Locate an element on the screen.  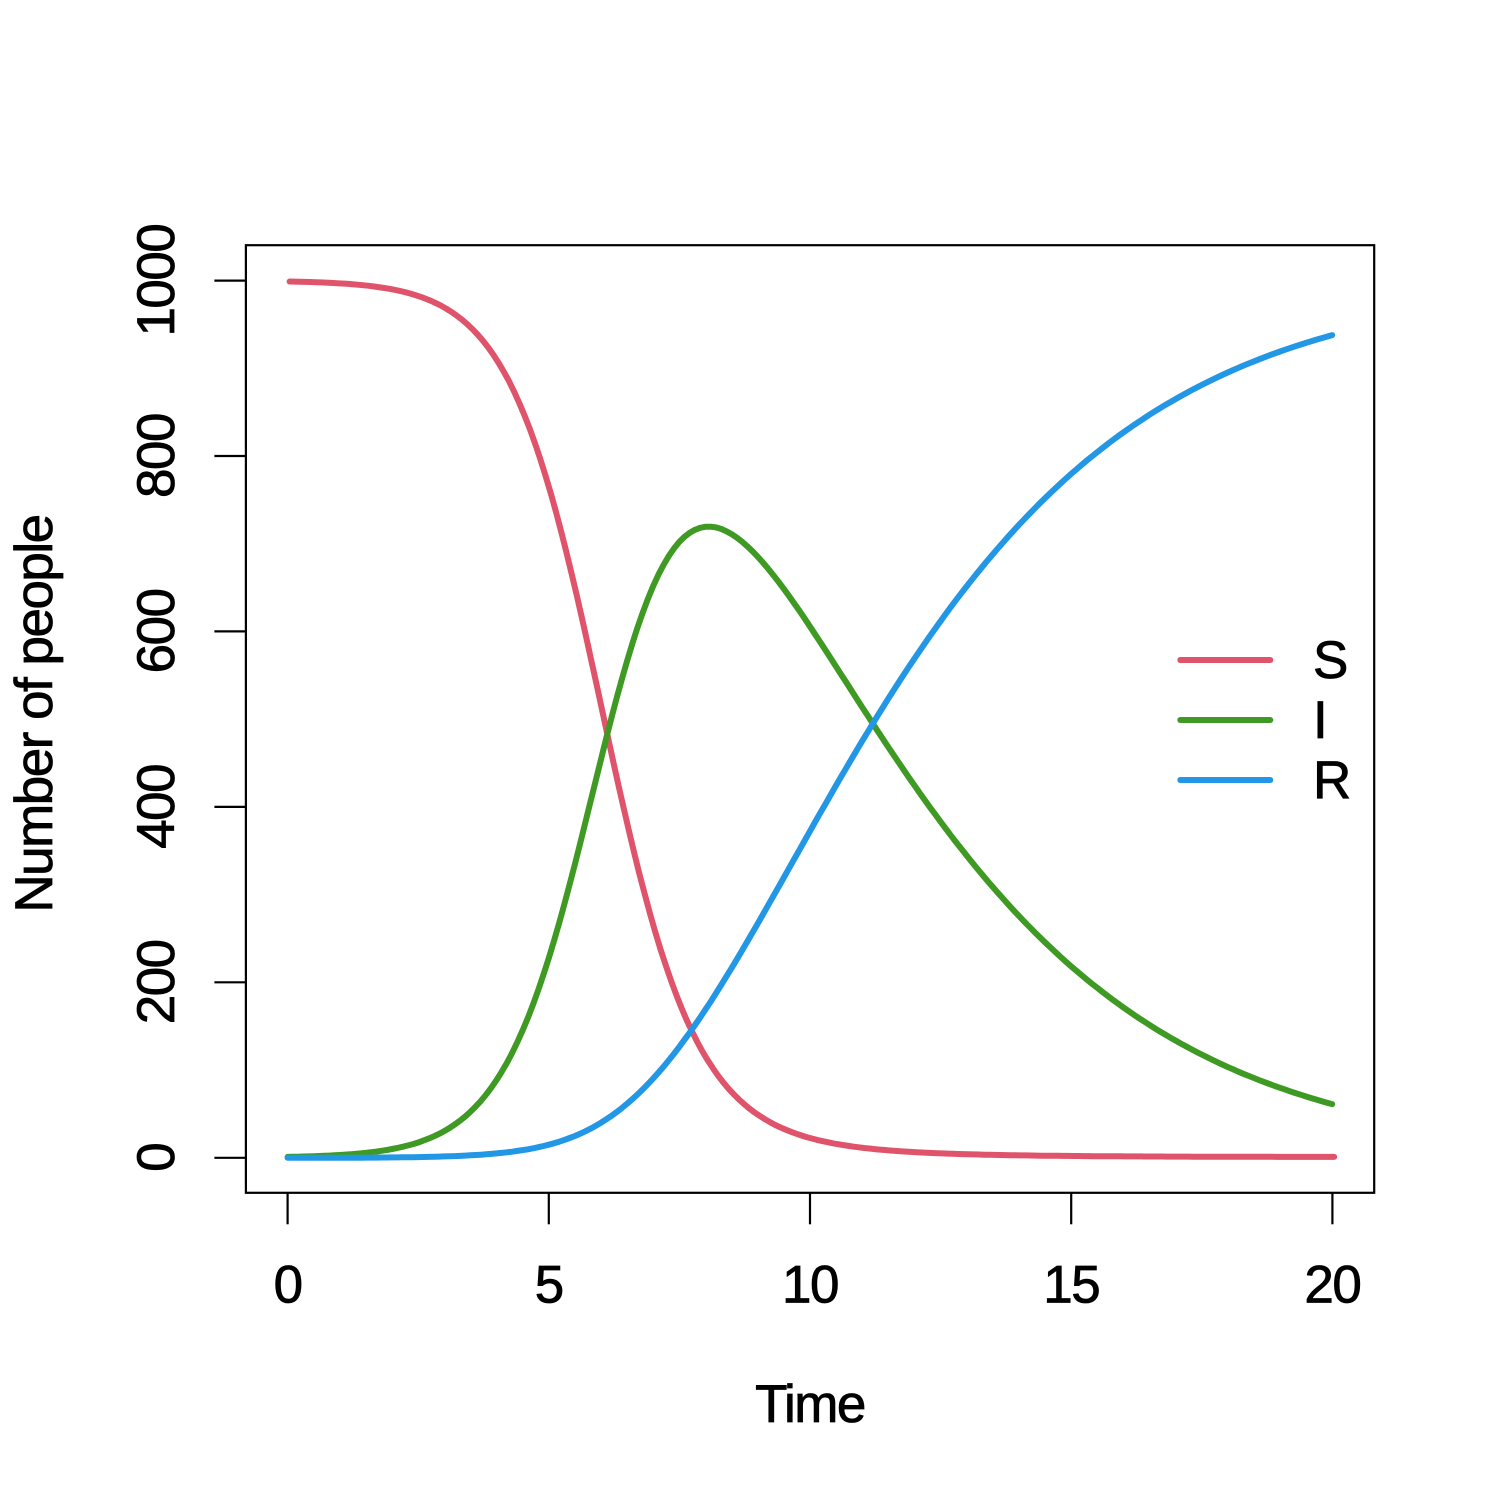
svg-text: 400 is located at coordinates (156, 807).